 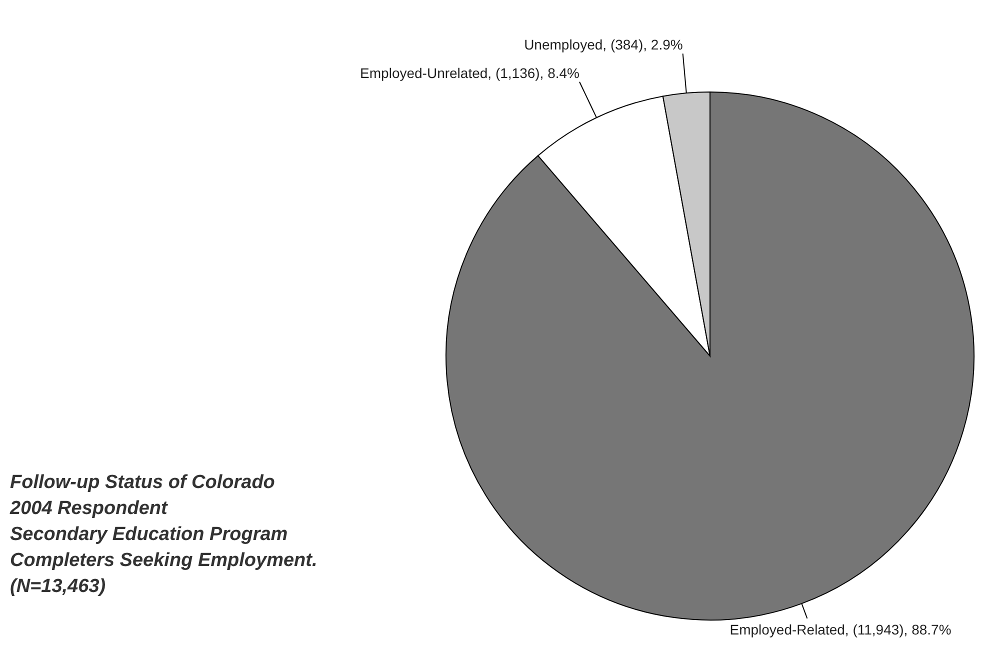 What do you see at coordinates (58, 586) in the screenshot?
I see `text: (N=13,463)` at bounding box center [58, 586].